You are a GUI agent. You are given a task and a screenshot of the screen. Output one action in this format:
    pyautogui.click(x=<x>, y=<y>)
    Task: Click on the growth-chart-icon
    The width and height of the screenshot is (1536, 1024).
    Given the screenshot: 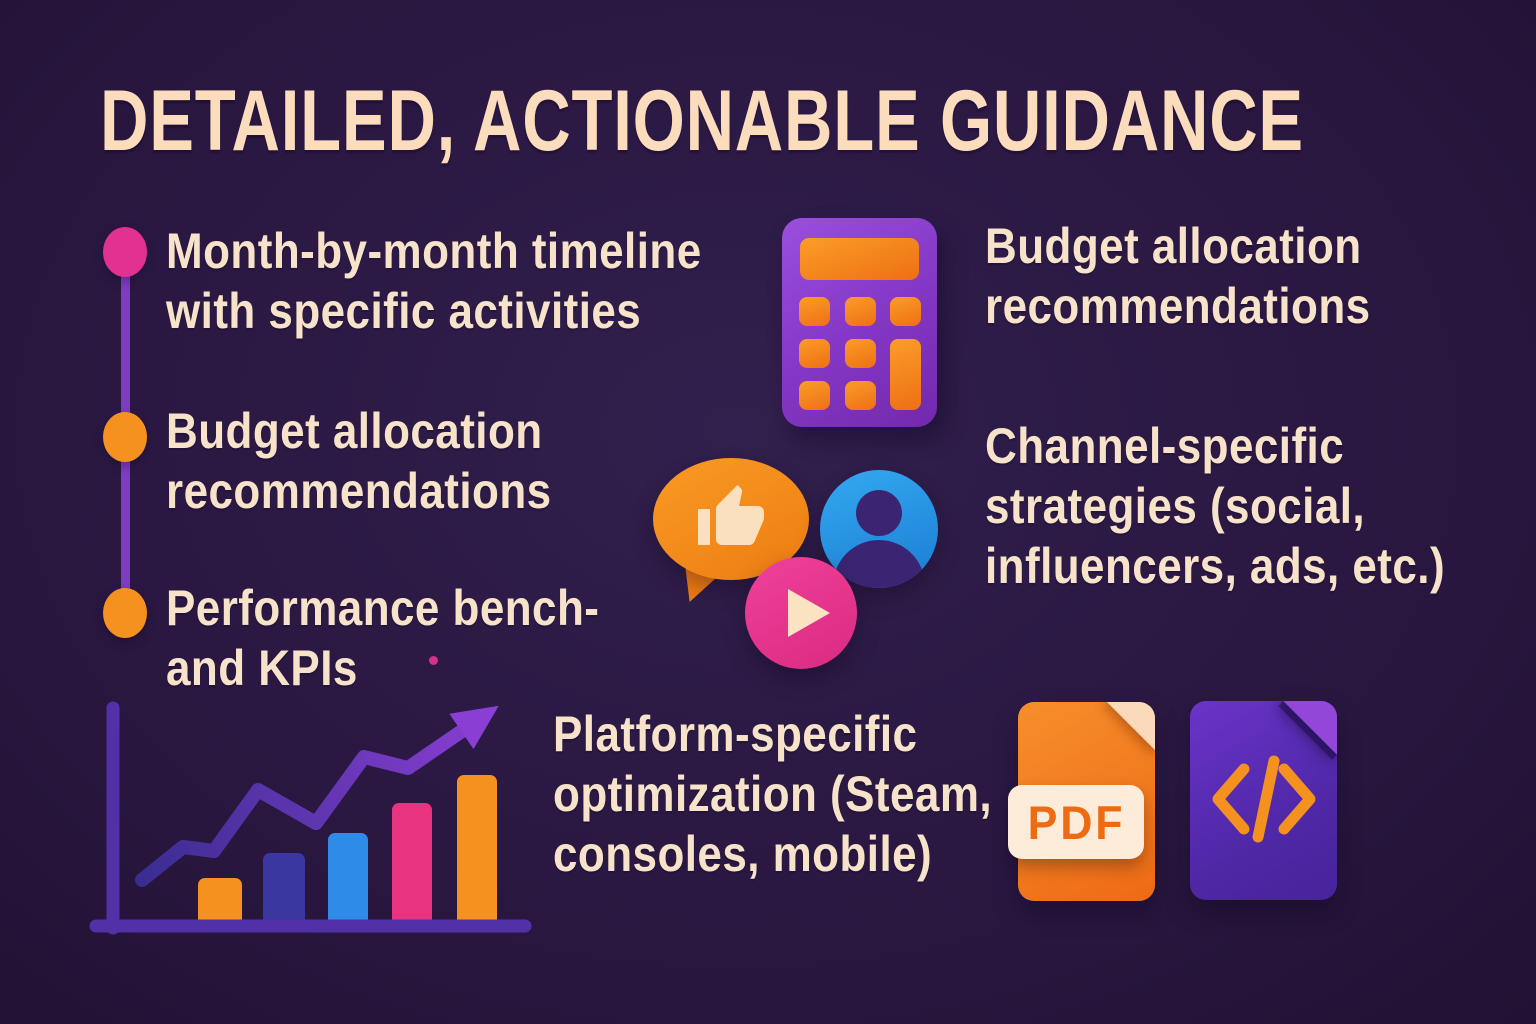 What is the action you would take?
    pyautogui.click(x=310, y=818)
    